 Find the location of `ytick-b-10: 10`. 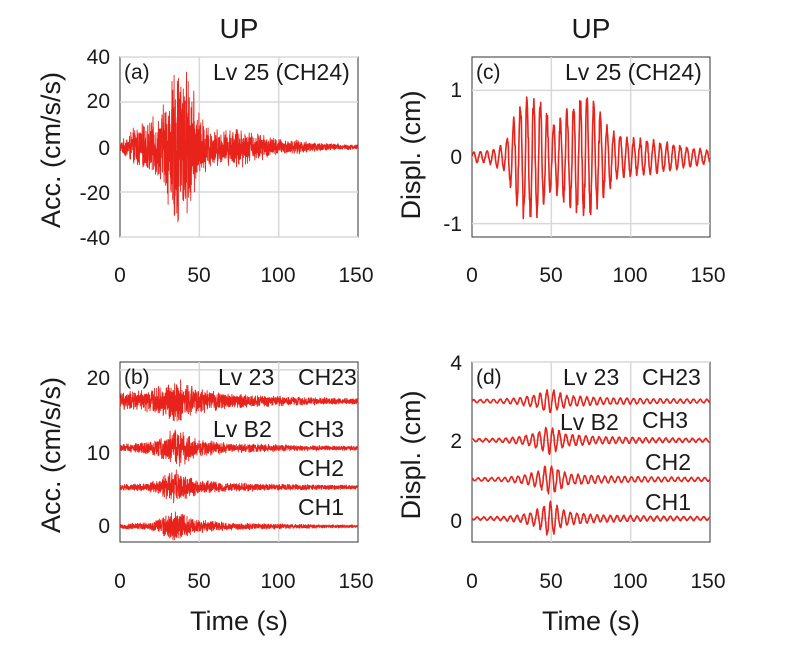

ytick-b-10: 10 is located at coordinates (98, 453).